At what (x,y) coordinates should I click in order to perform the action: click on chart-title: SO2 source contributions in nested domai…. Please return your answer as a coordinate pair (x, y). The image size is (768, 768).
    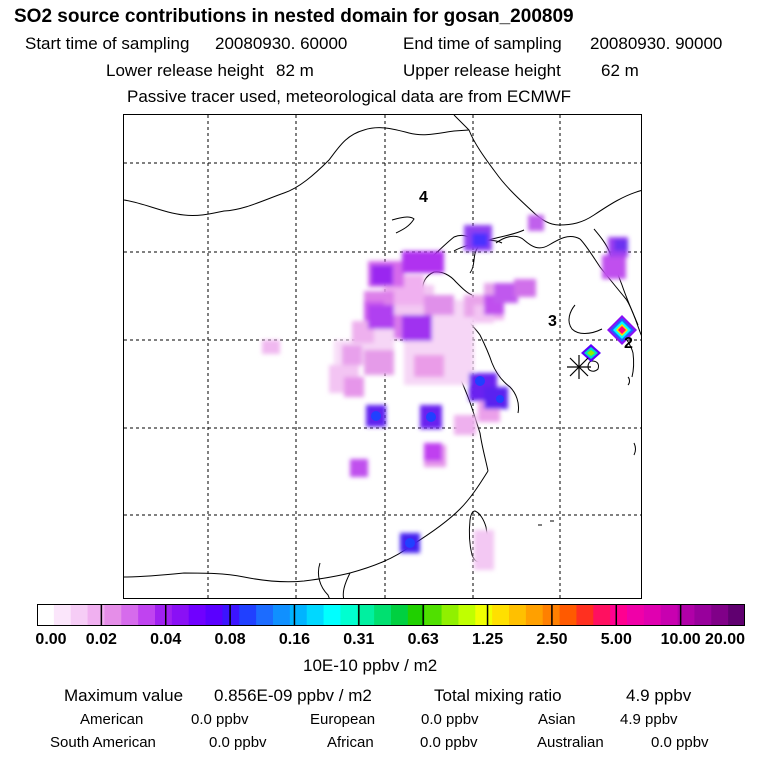
    Looking at the image, I should click on (294, 16).